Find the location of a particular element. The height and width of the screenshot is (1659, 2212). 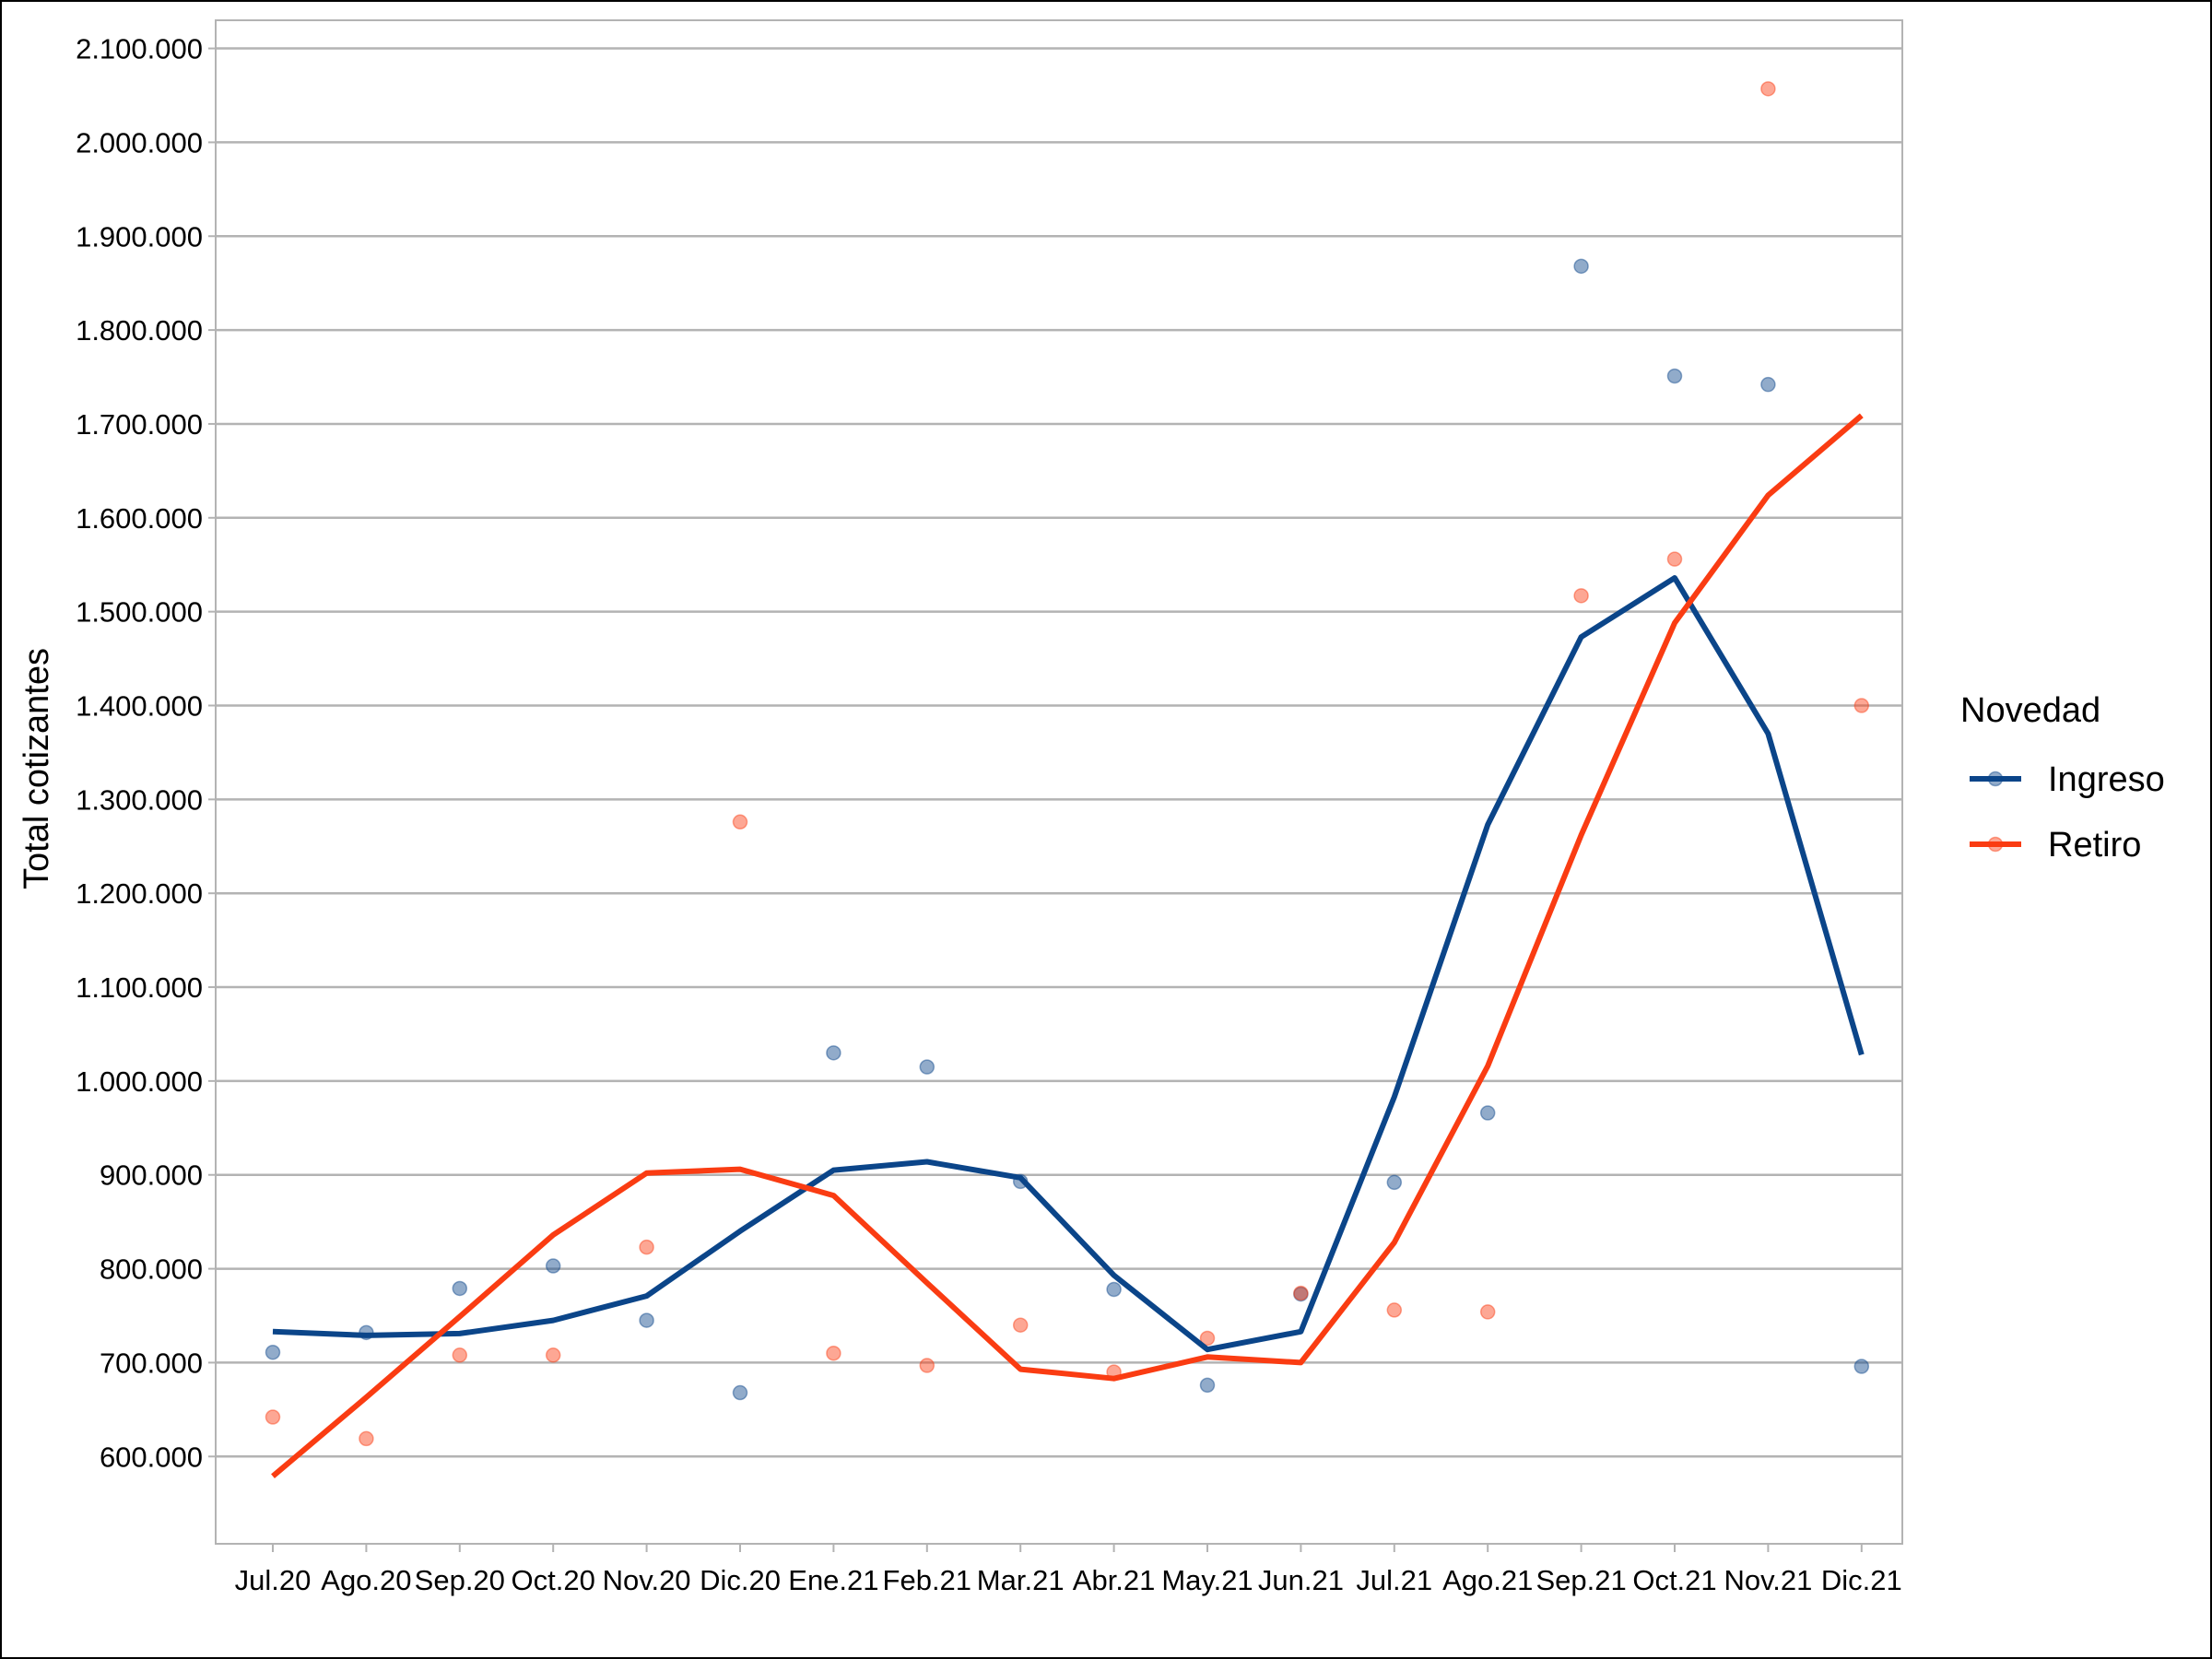

y-tick-label: 800.000 is located at coordinates (151, 1269).